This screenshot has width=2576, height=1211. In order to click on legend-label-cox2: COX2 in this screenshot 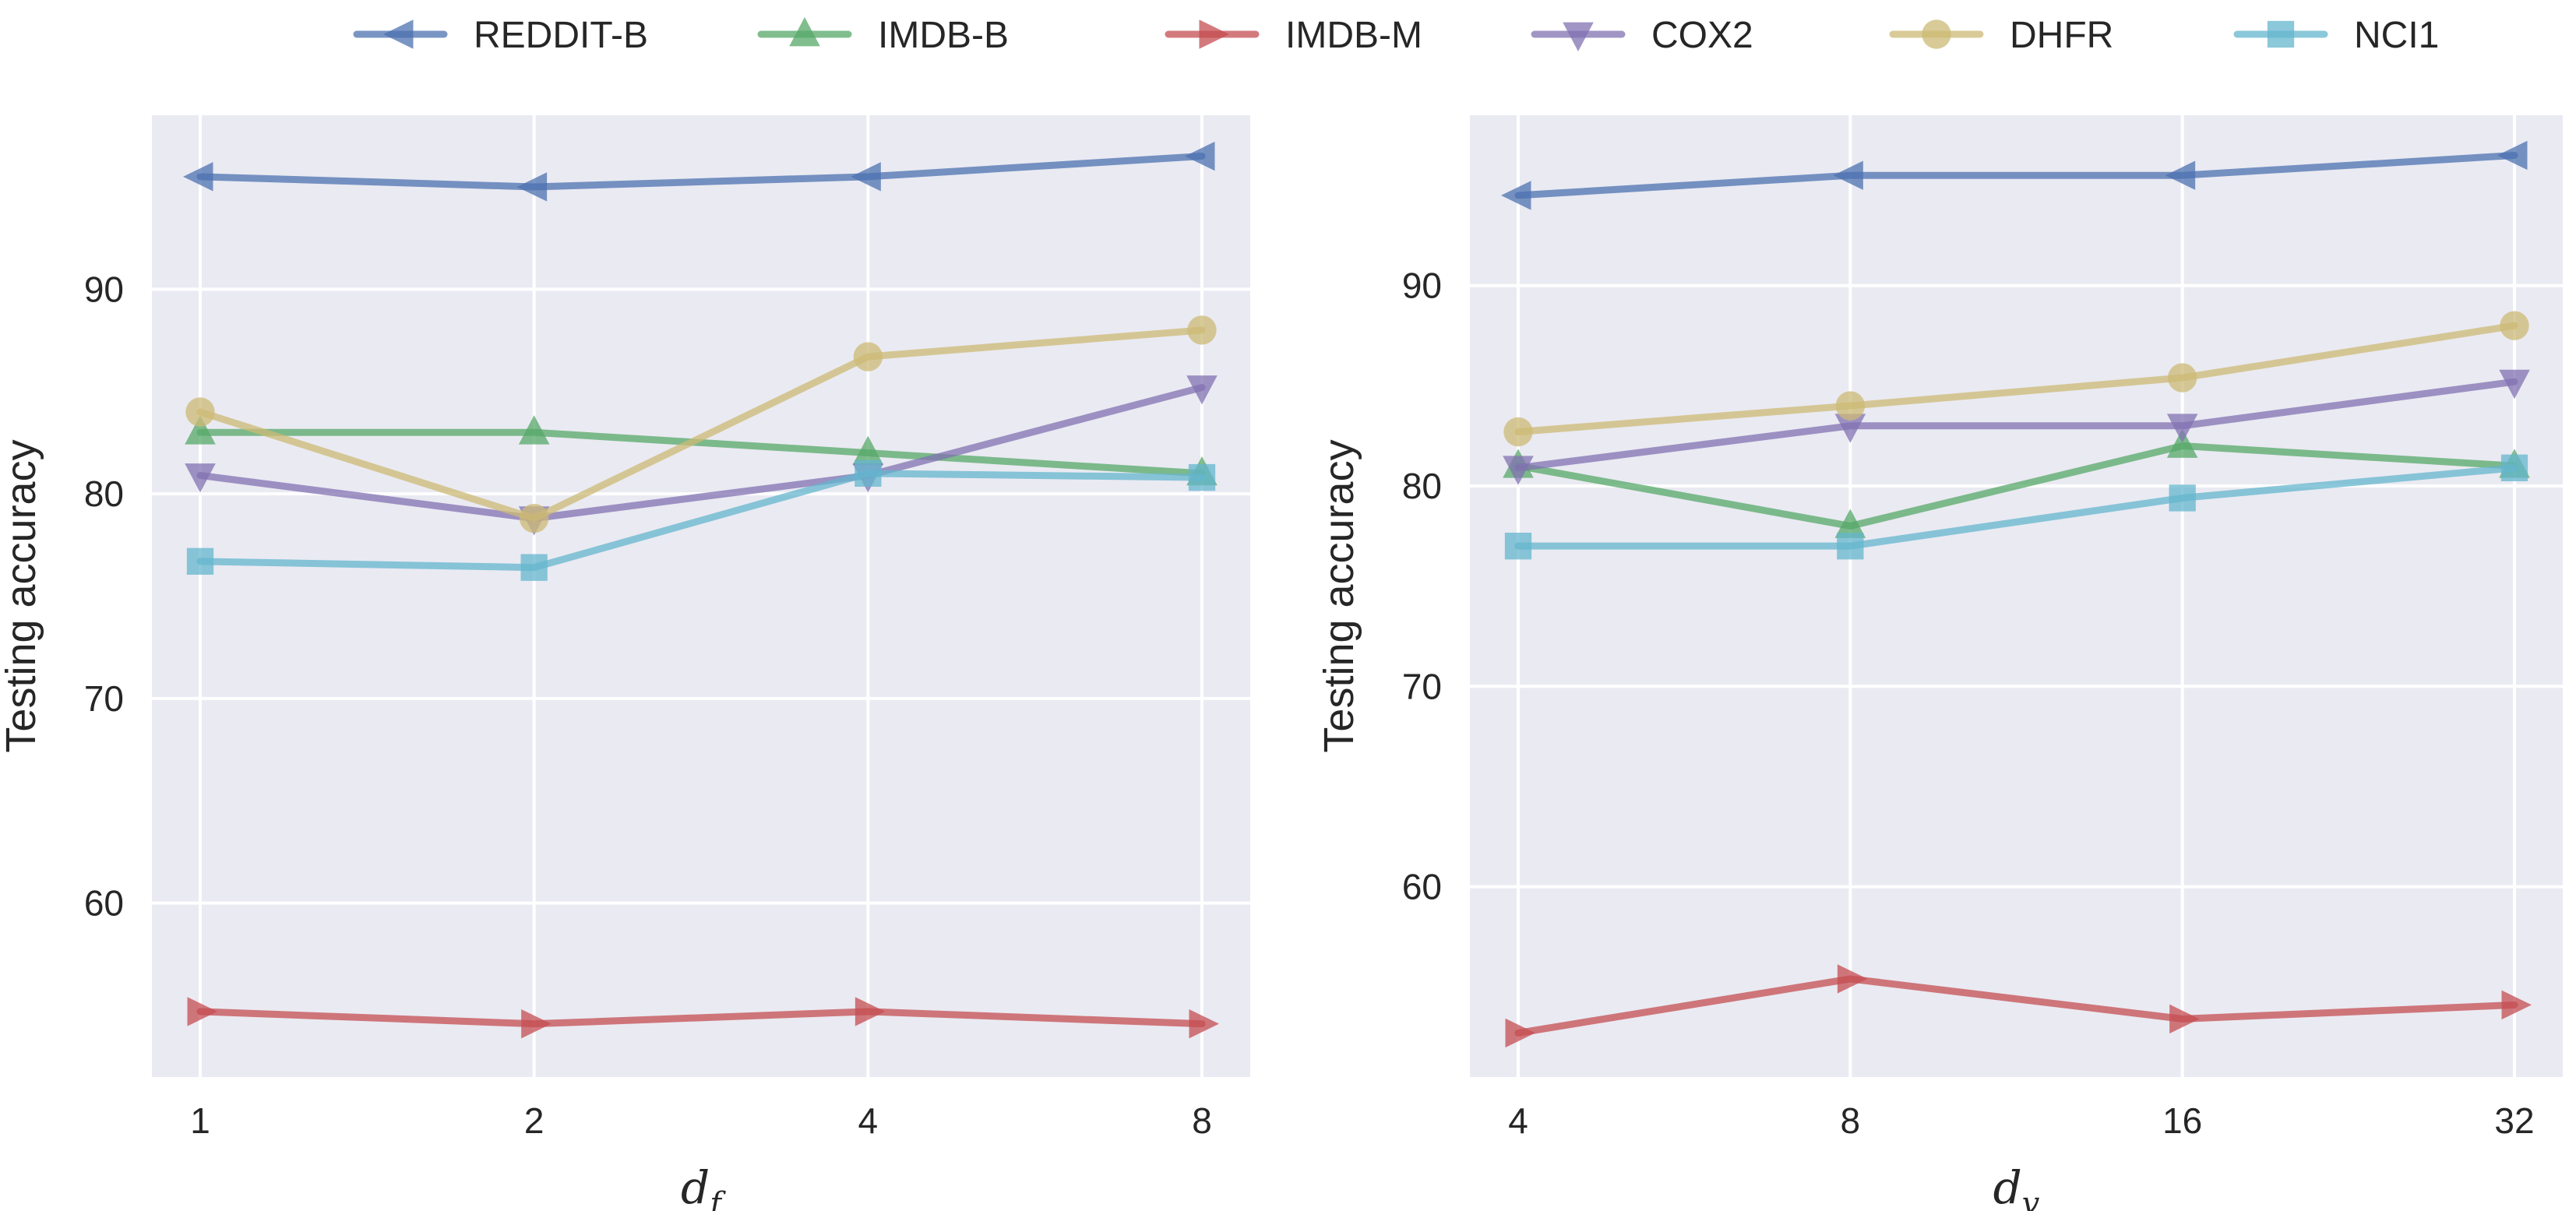, I will do `click(1702, 35)`.